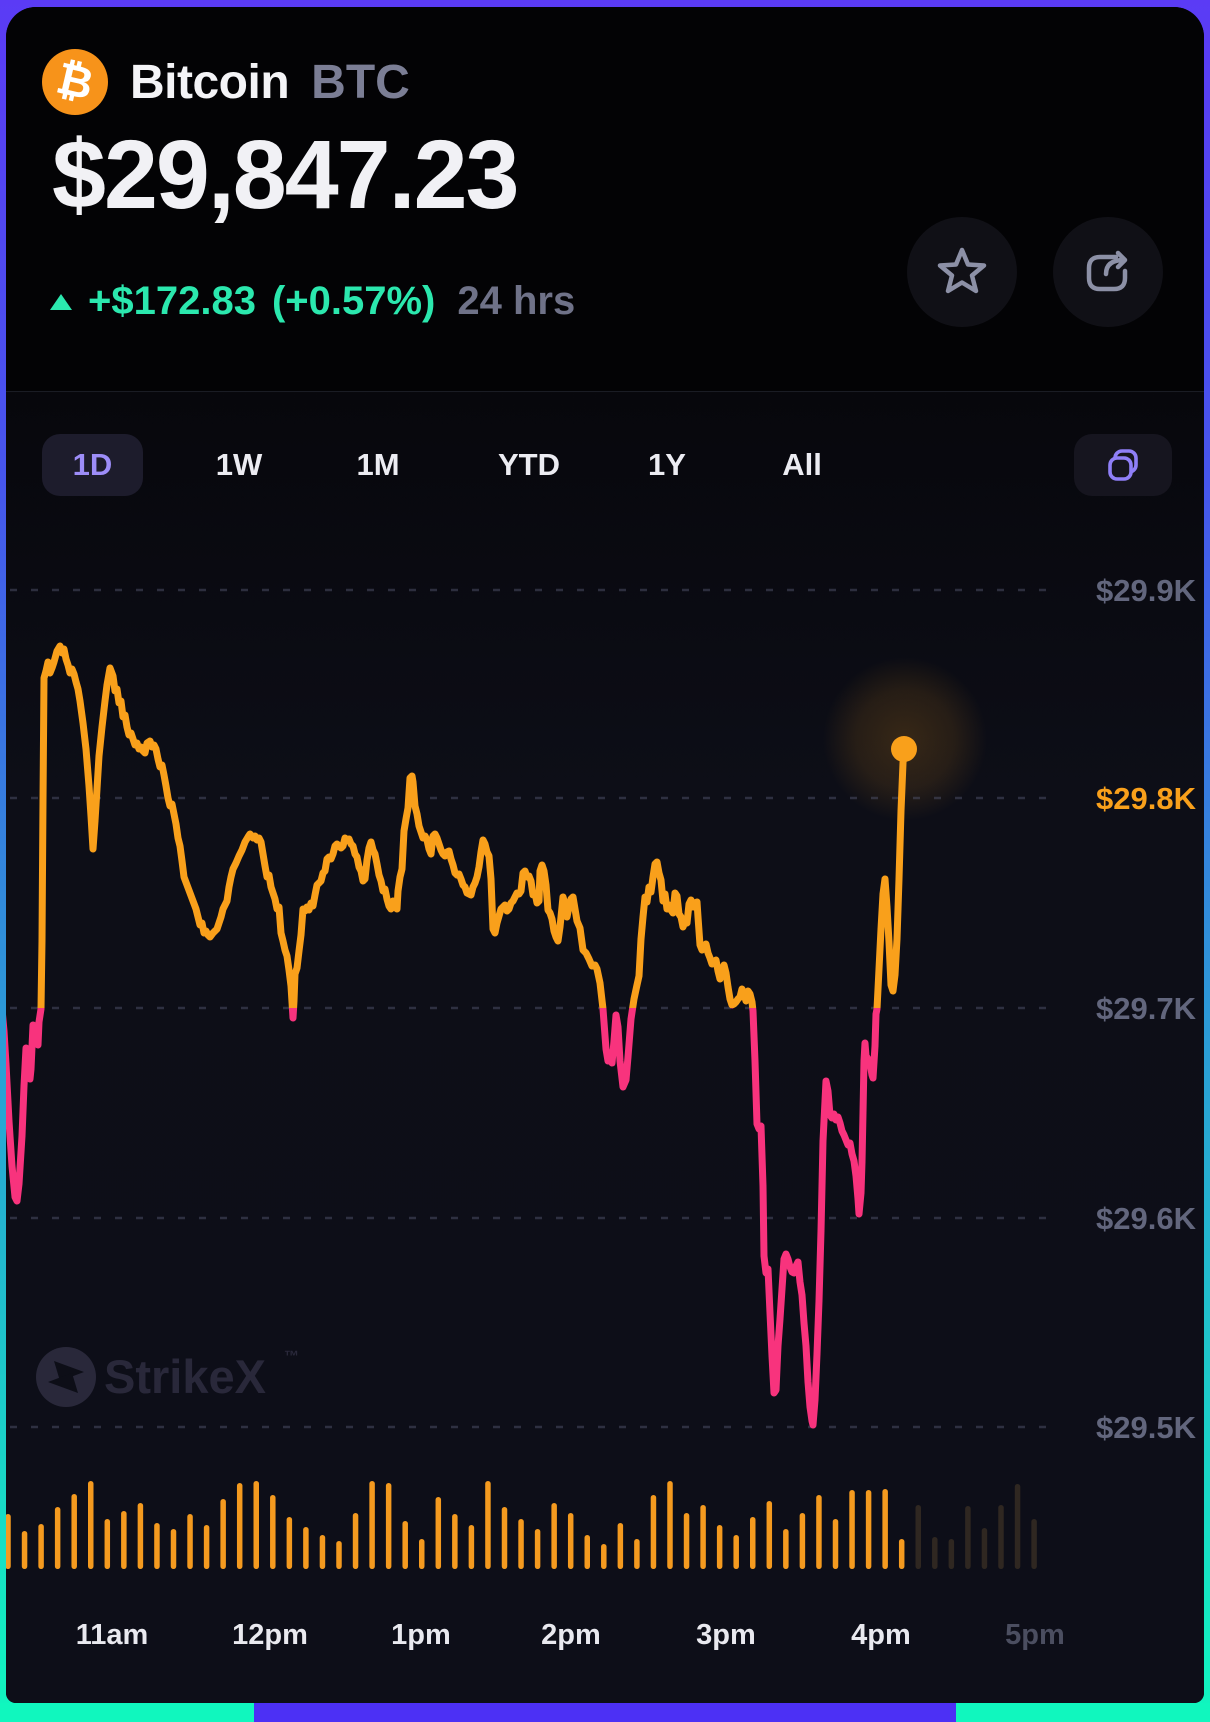  What do you see at coordinates (1146, 798) in the screenshot?
I see `y-axis-label: $29.8K` at bounding box center [1146, 798].